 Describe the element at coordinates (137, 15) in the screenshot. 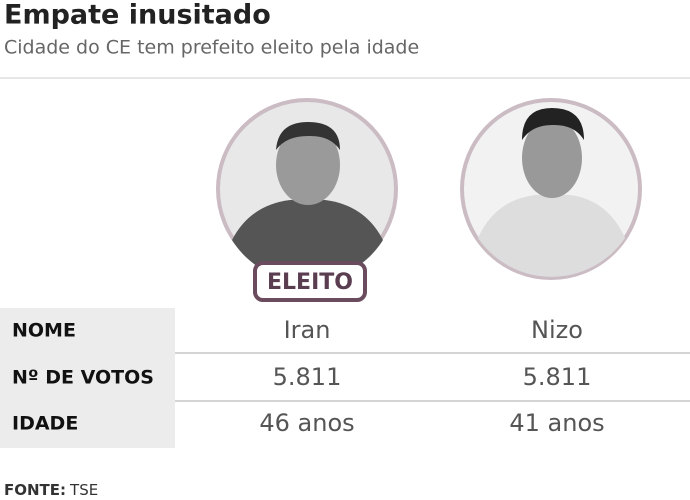

I see `title: Empate inusitado` at that location.